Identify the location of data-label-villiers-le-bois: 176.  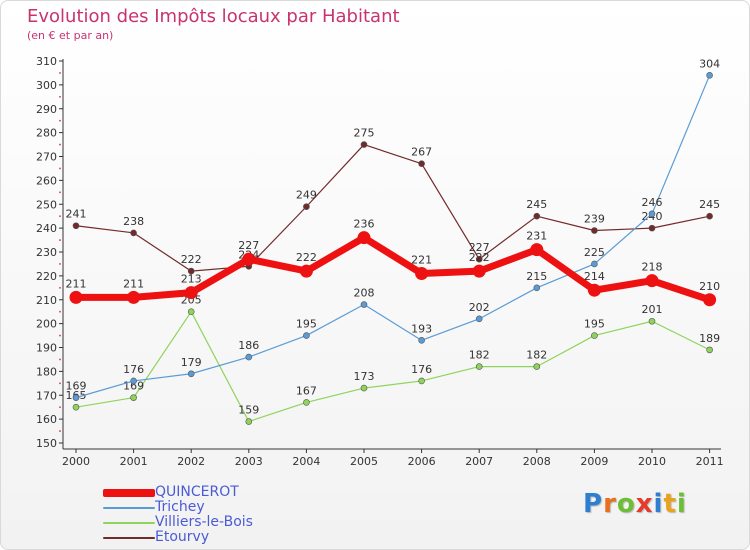
(421, 369).